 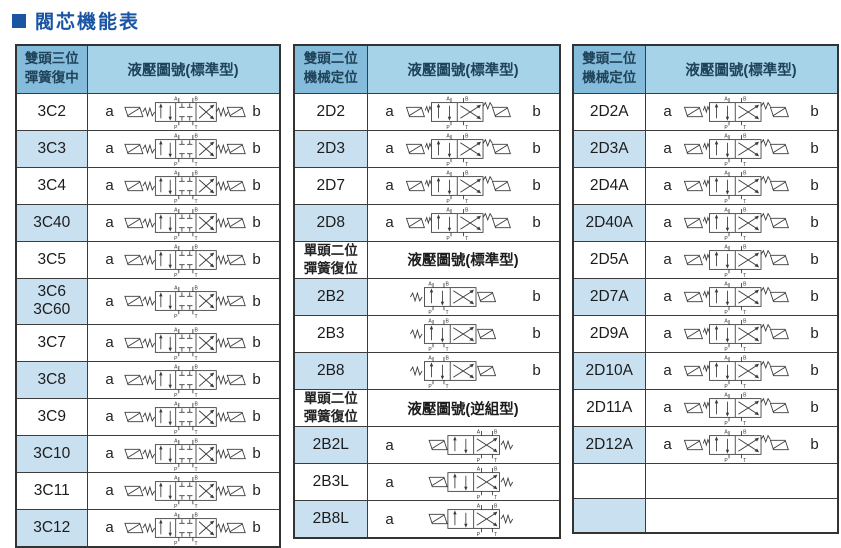 I want to click on table-row: 2B8L a A B P T, so click(x=426, y=519).